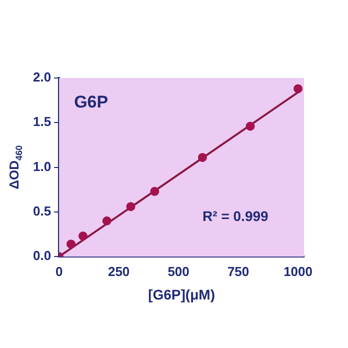  I want to click on x-tick-label: 250, so click(119, 271).